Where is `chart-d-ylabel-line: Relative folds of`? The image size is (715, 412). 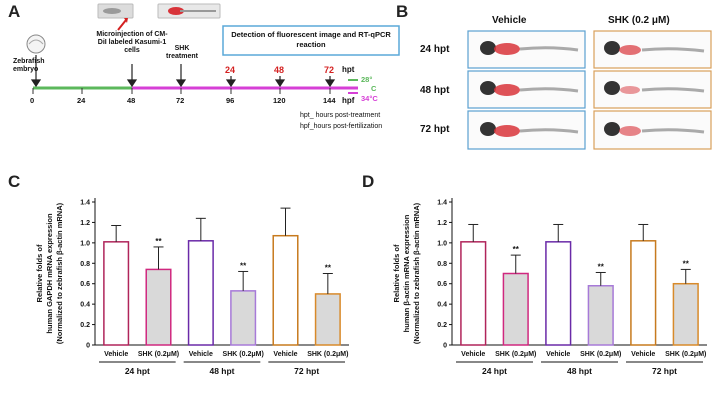 chart-d-ylabel-line: Relative folds of is located at coordinates (396, 273).